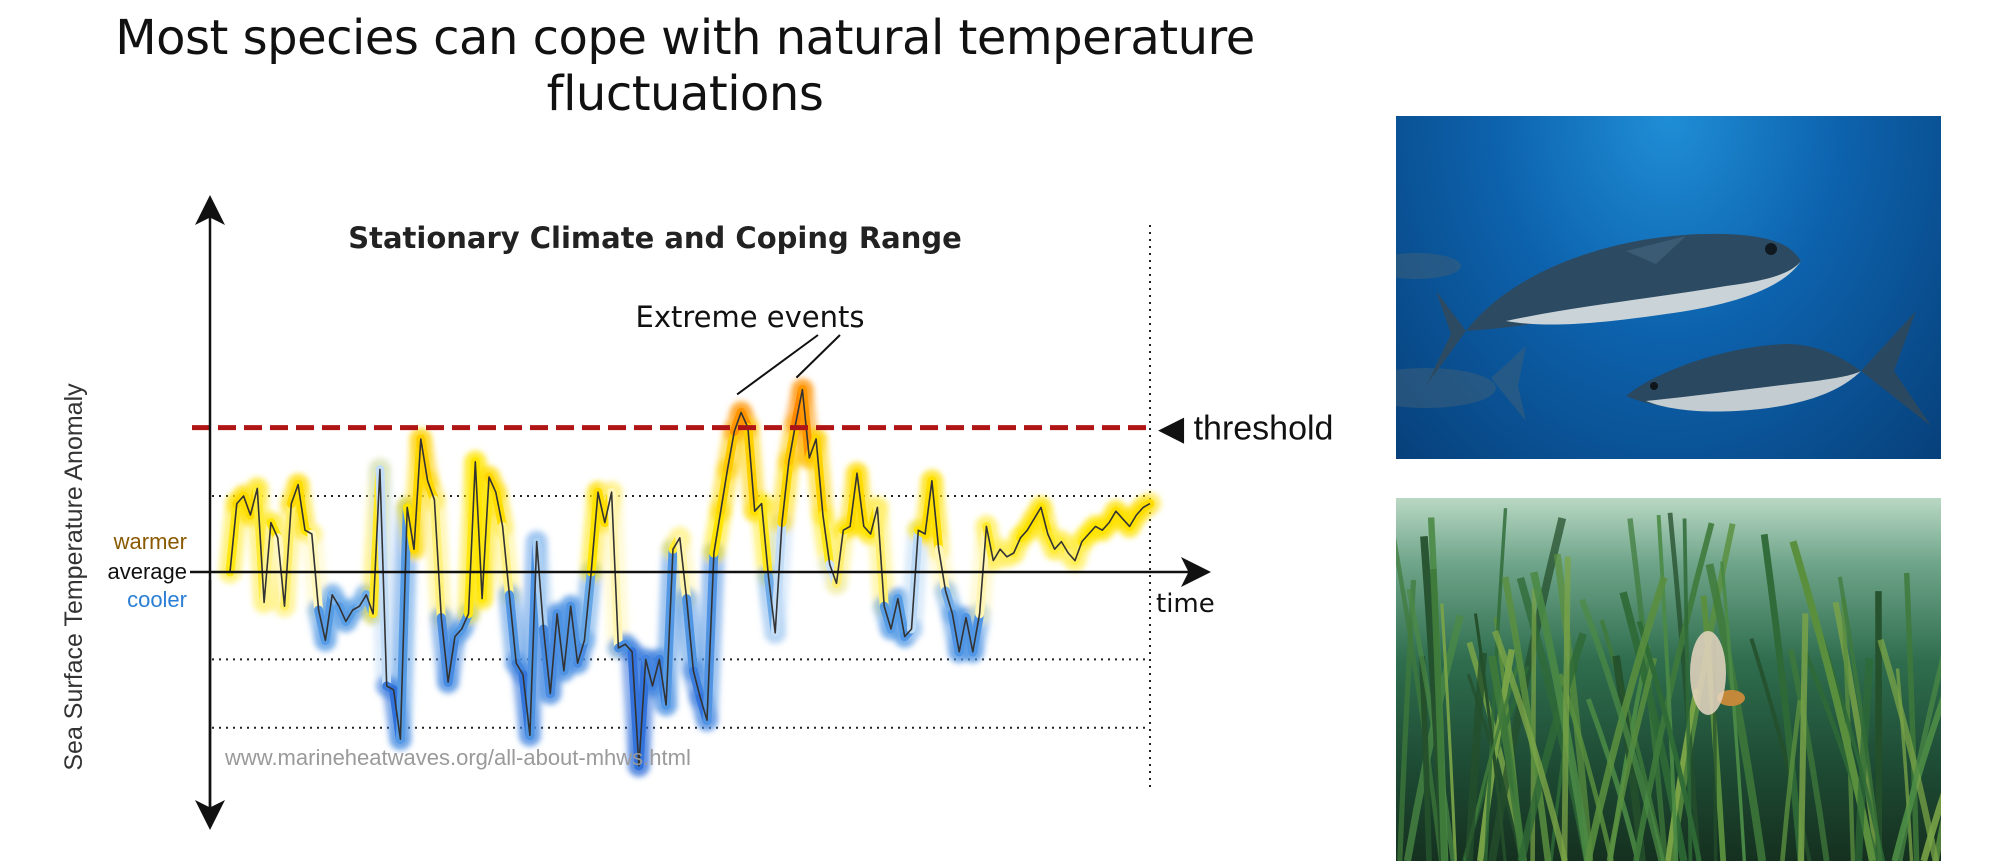 The width and height of the screenshot is (1997, 861). Describe the element at coordinates (750, 317) in the screenshot. I see `extreme-events-label: Extreme events` at that location.